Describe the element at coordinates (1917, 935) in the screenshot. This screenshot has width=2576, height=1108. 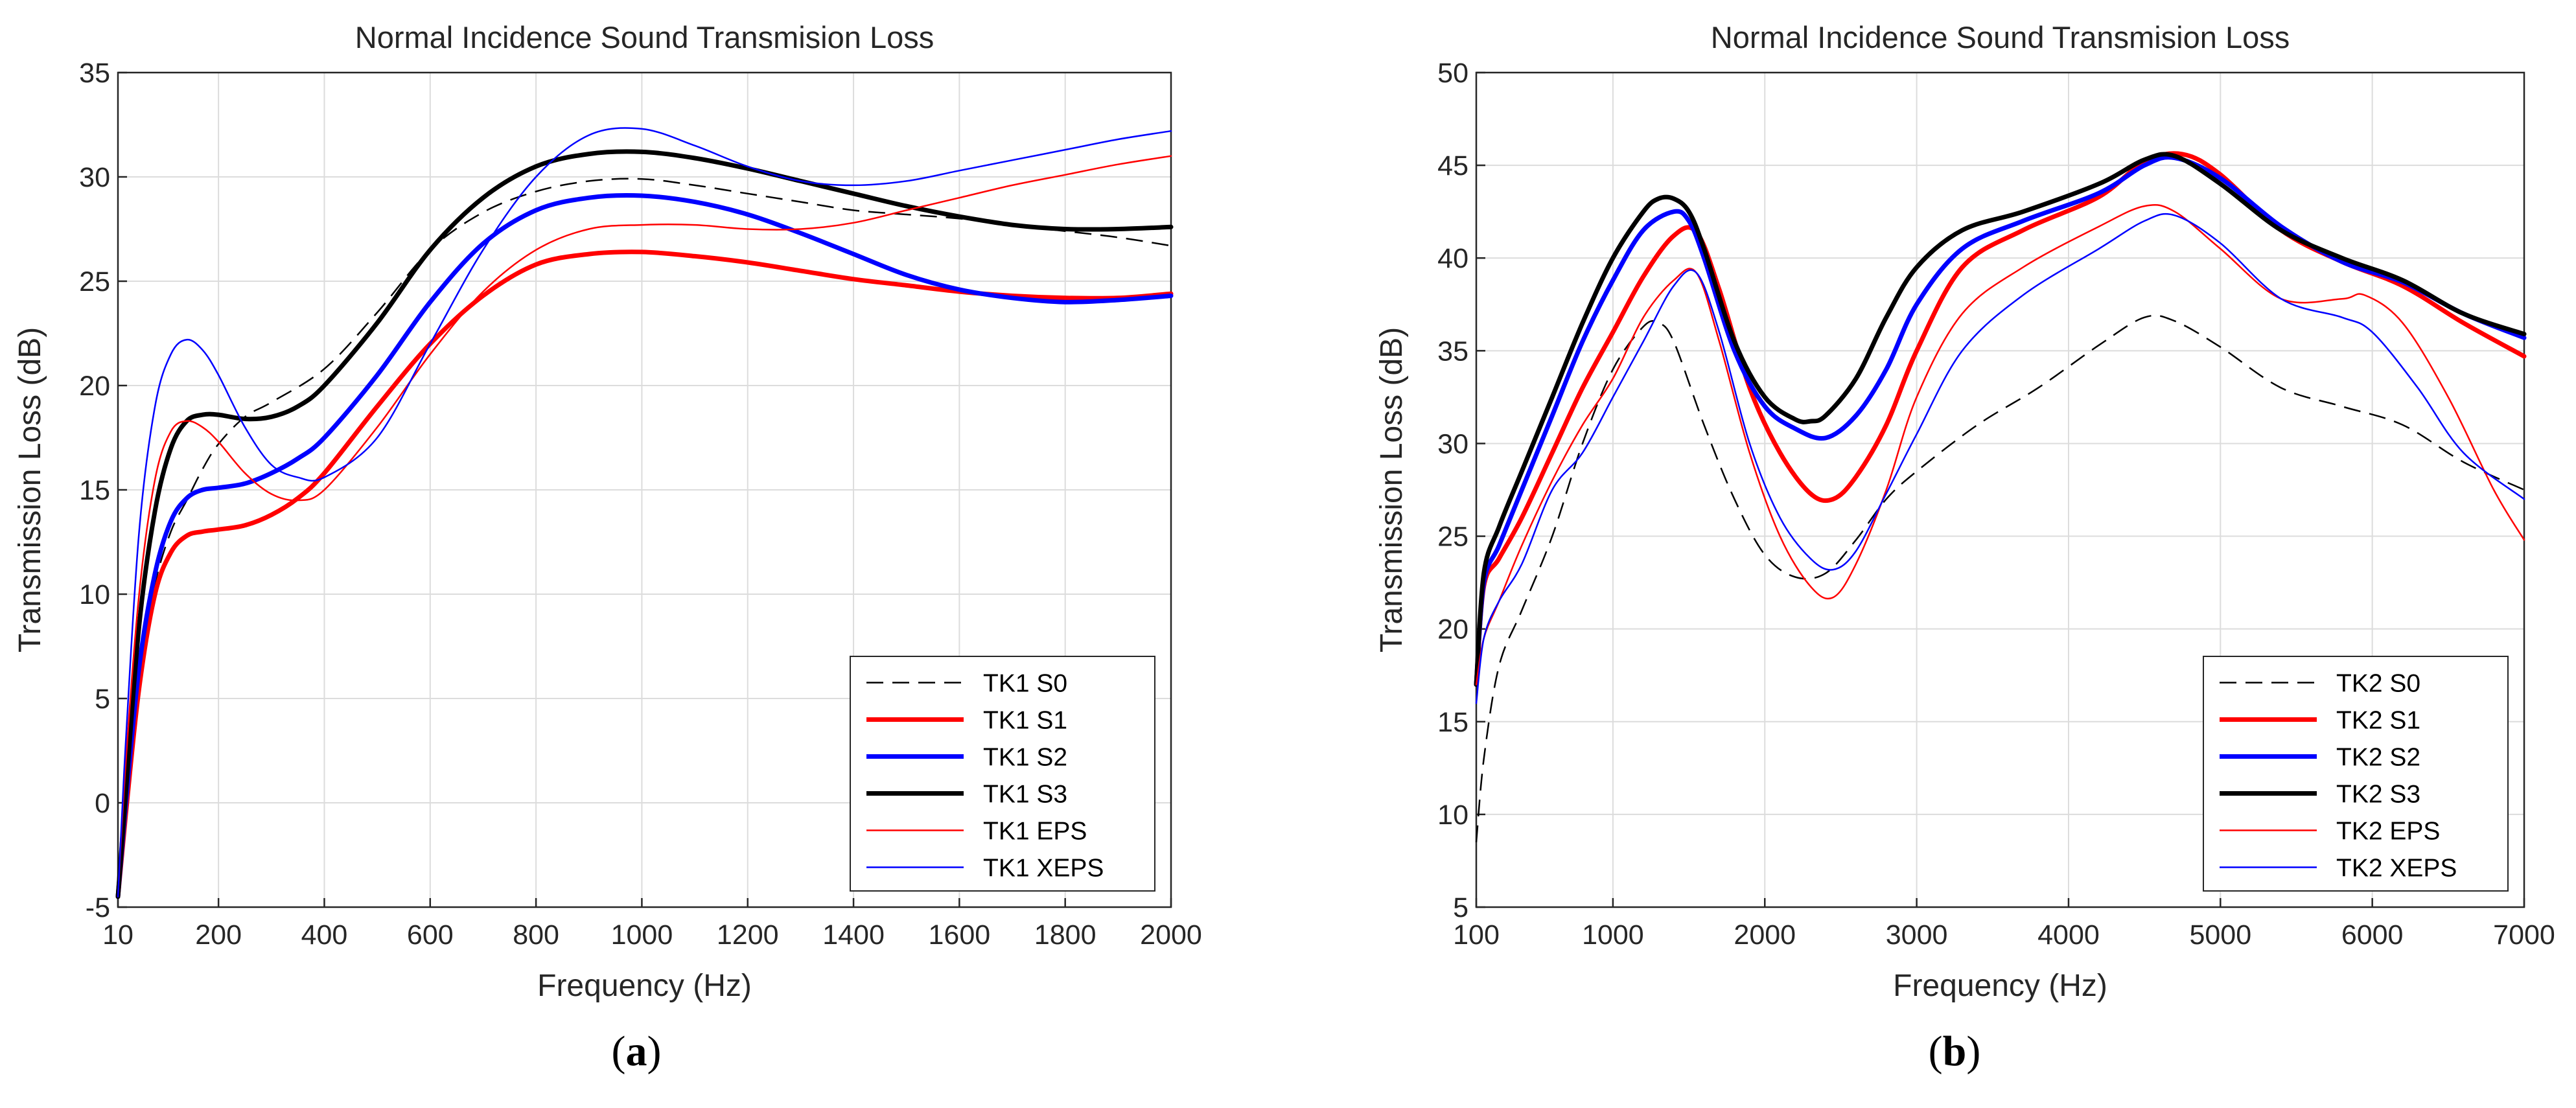
I see `x-tick-label: 3000` at that location.